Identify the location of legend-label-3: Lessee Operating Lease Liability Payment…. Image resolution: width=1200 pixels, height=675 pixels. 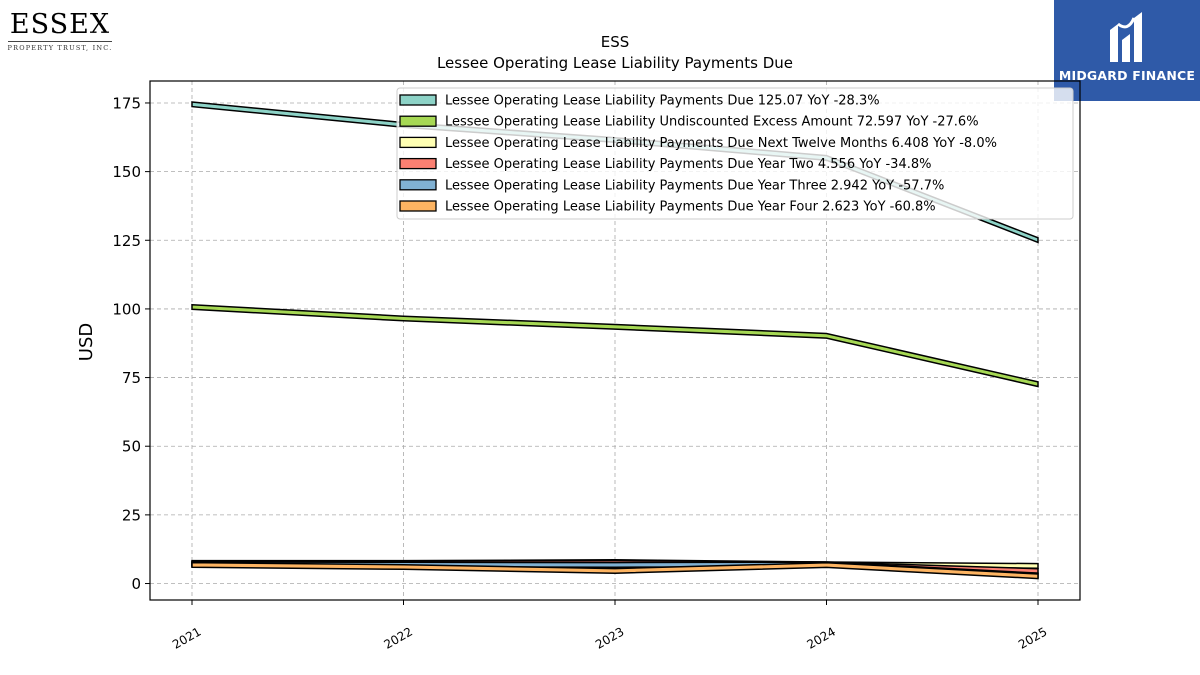
(721, 143).